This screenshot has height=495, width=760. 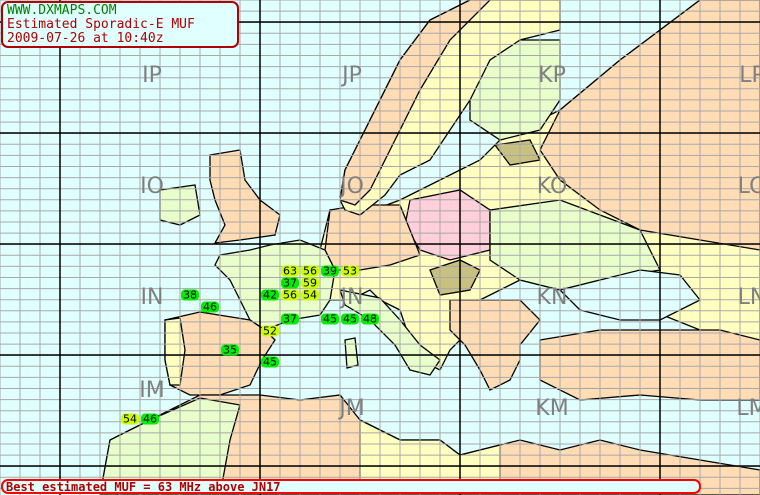 I want to click on map-datetime: 2009-07-26 at 10:40z, so click(x=85, y=38).